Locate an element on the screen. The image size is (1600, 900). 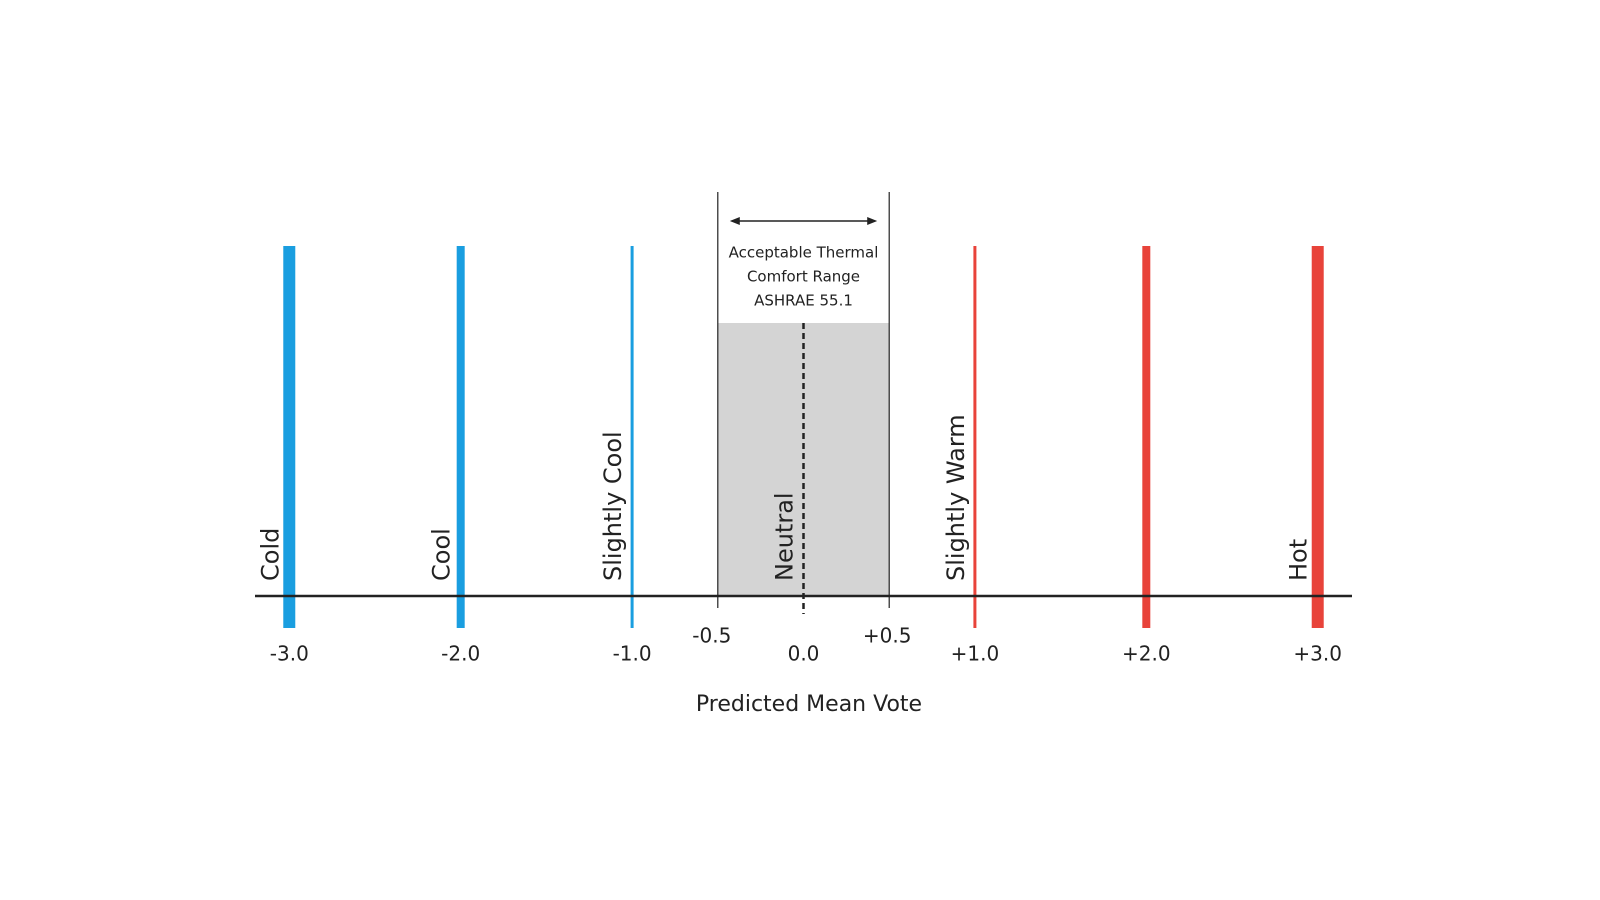
x-tick-label: -3.0 is located at coordinates (289, 654).